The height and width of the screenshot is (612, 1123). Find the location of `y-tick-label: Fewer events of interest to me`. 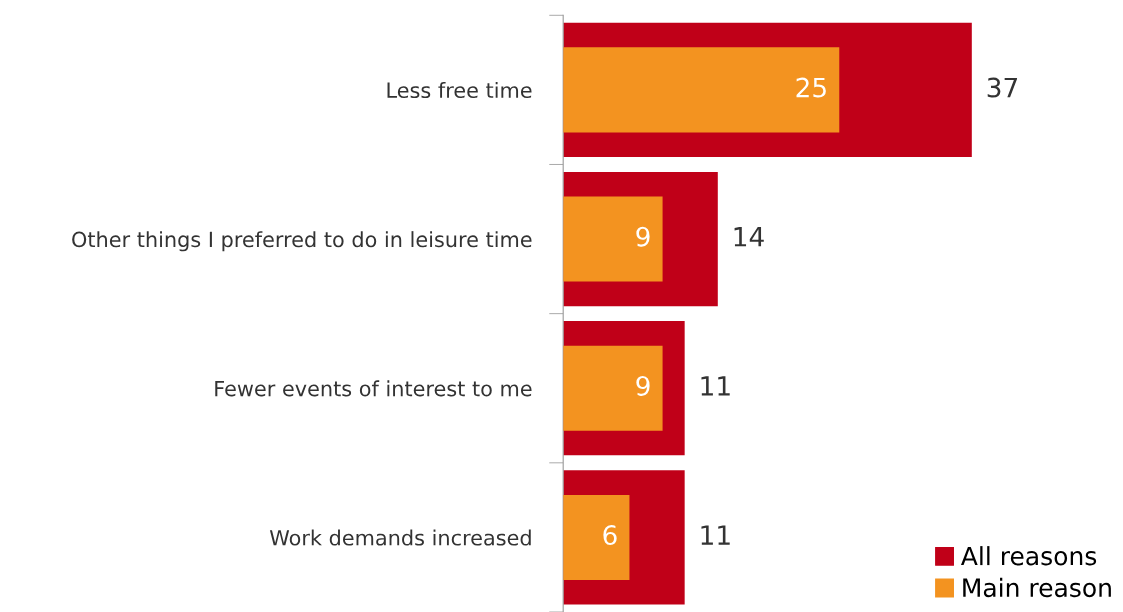

y-tick-label: Fewer events of interest to me is located at coordinates (373, 388).